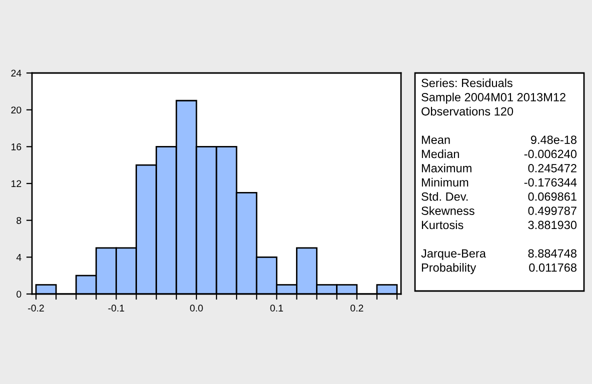  What do you see at coordinates (19, 294) in the screenshot?
I see `y-tick-label: 0` at bounding box center [19, 294].